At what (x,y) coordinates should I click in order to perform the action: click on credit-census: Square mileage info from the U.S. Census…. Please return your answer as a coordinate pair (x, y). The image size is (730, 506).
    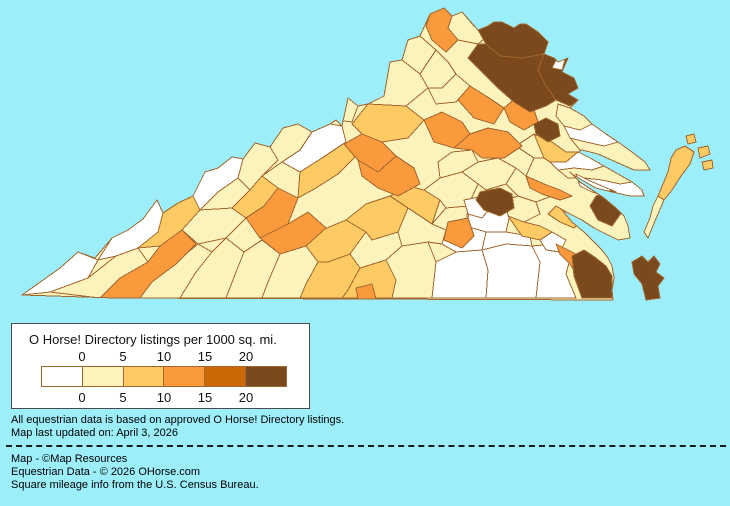
    Looking at the image, I should click on (135, 485).